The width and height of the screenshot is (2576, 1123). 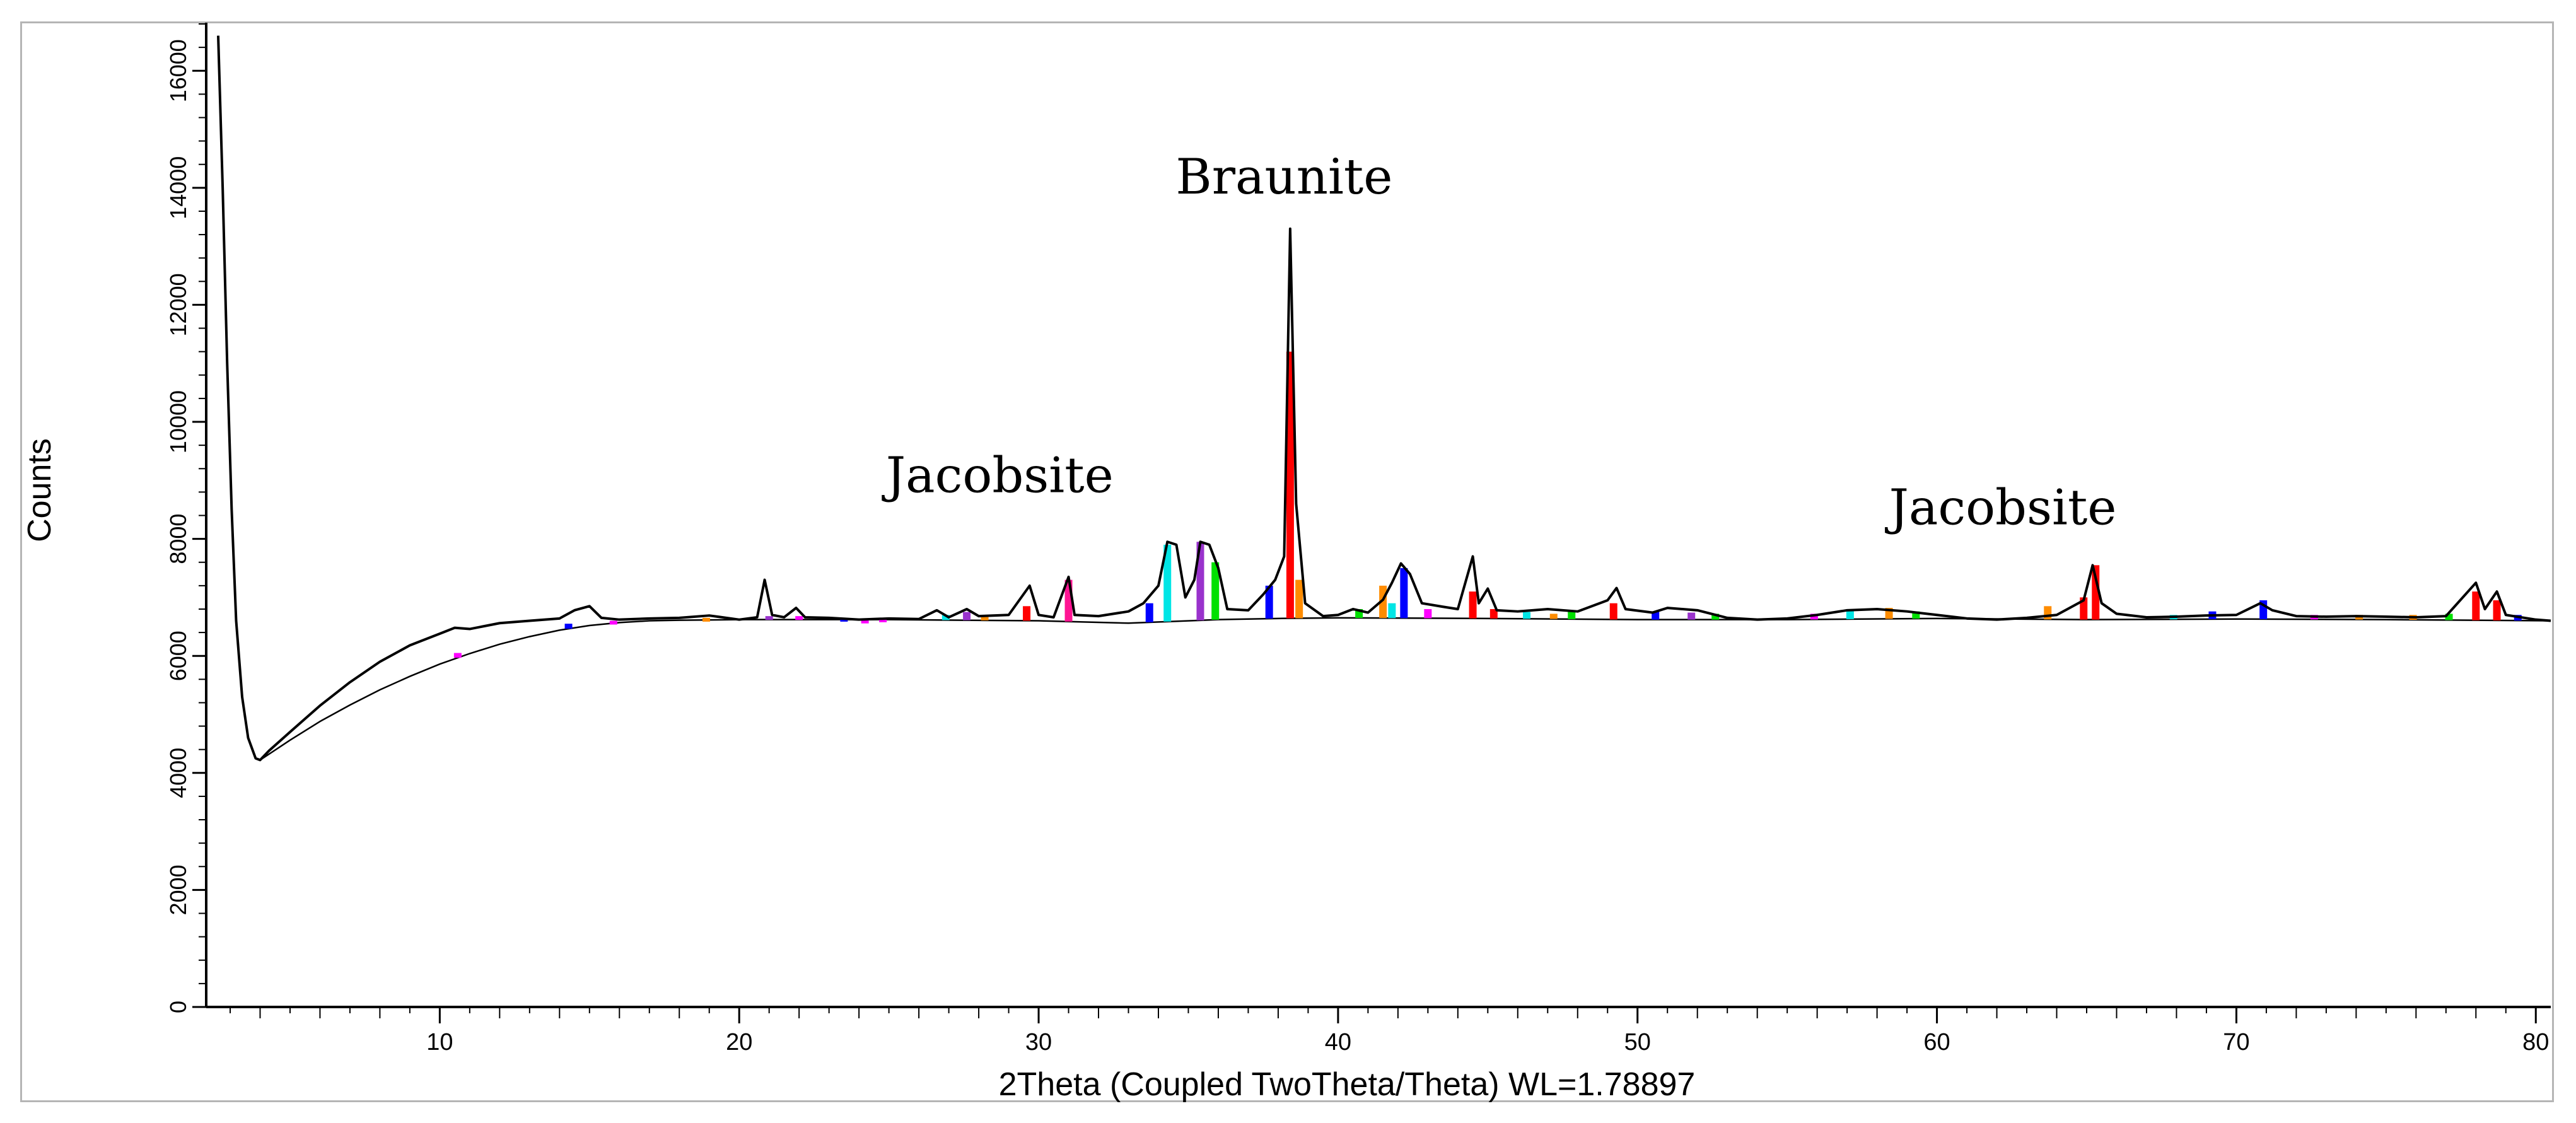 I want to click on background-curve, so click(x=1405, y=689).